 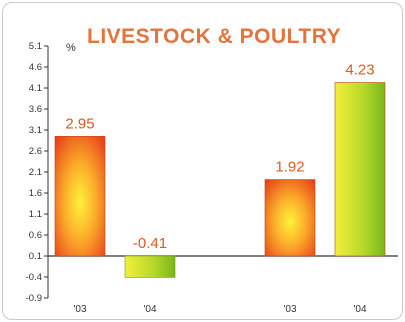 I want to click on value-label: 1.92, so click(x=289, y=167).